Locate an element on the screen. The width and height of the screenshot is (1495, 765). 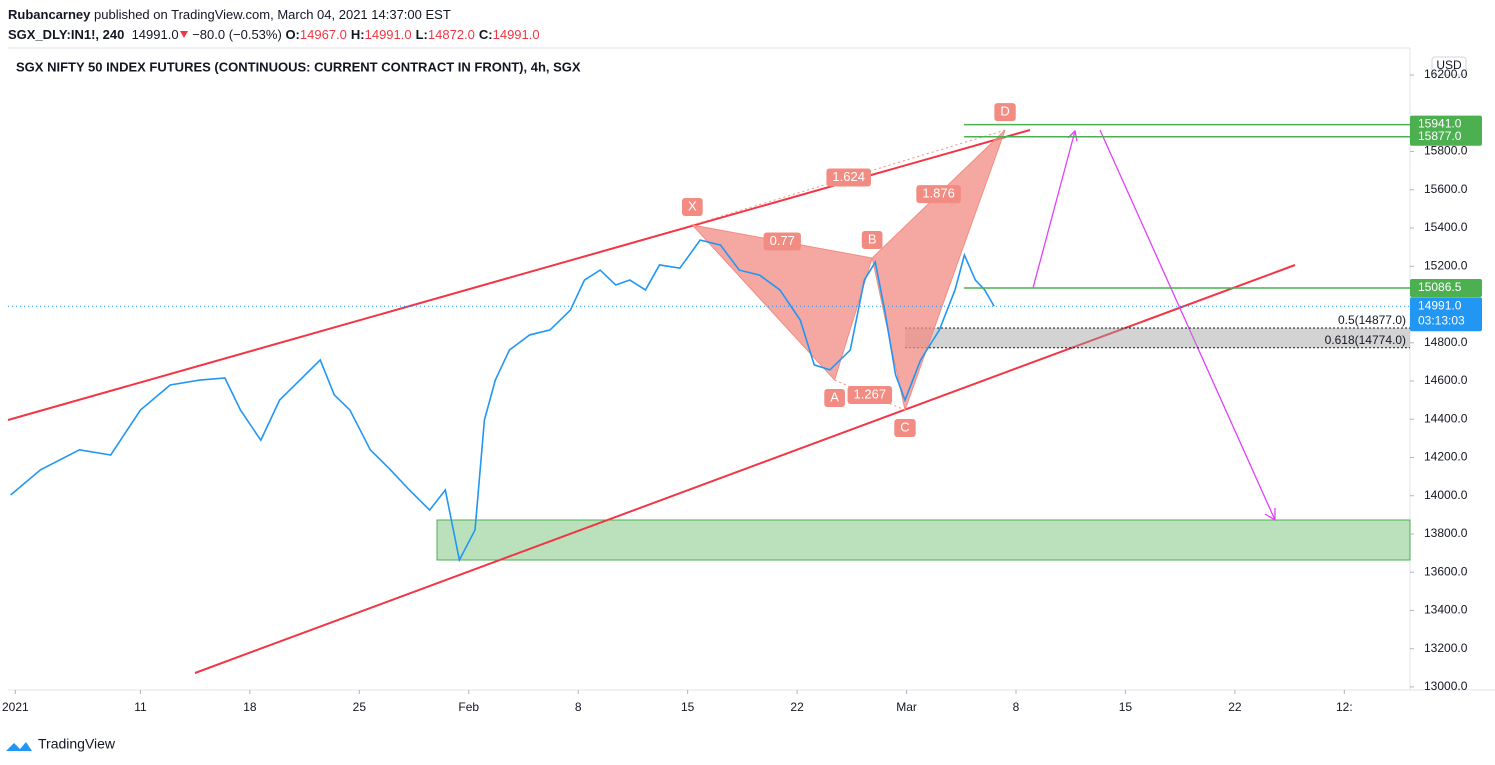
y-tick-label: 15800.0 is located at coordinates (1446, 151).